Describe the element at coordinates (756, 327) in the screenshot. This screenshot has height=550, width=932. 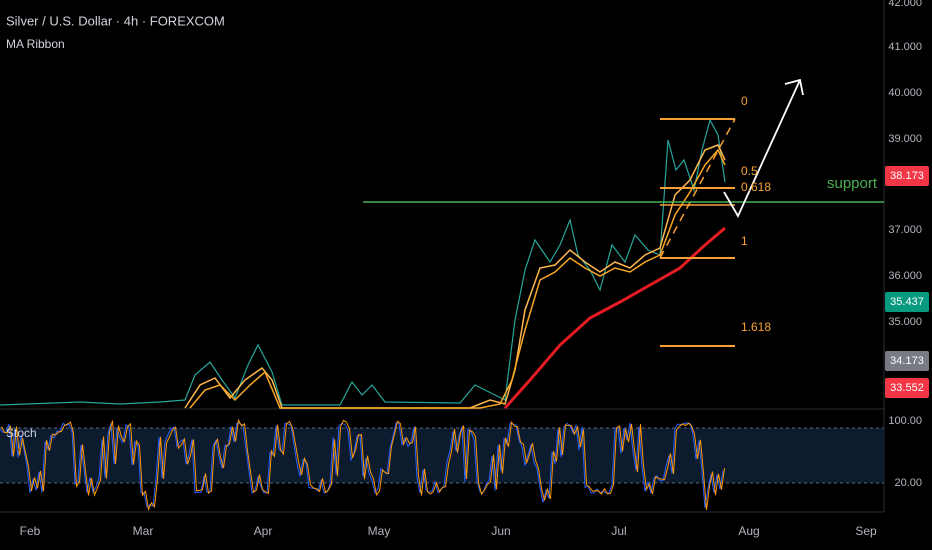
I see `fib-label: 1.618` at that location.